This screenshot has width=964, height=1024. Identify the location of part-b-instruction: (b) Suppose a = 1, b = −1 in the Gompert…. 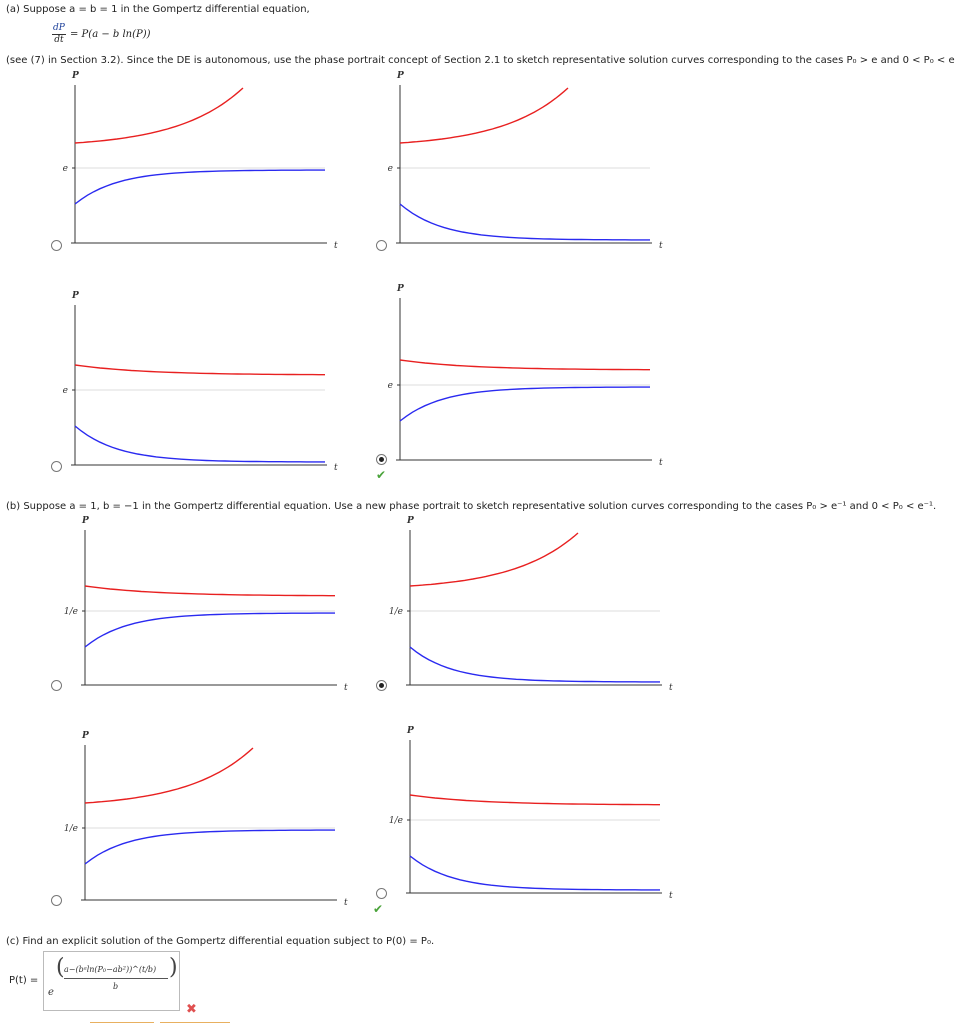
(471, 506).